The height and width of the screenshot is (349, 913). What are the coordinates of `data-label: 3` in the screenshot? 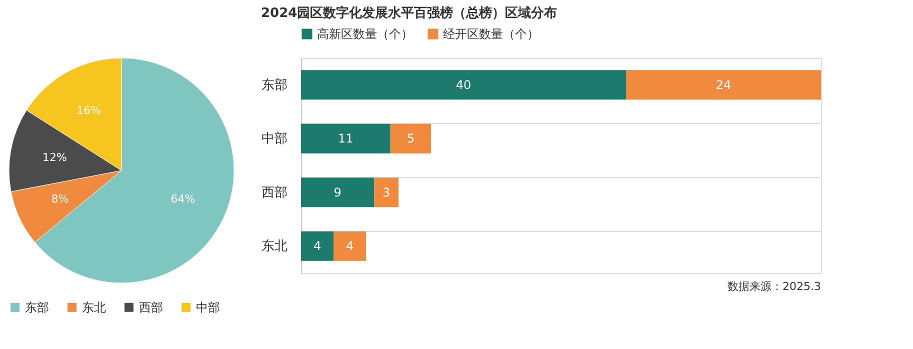 It's located at (386, 192).